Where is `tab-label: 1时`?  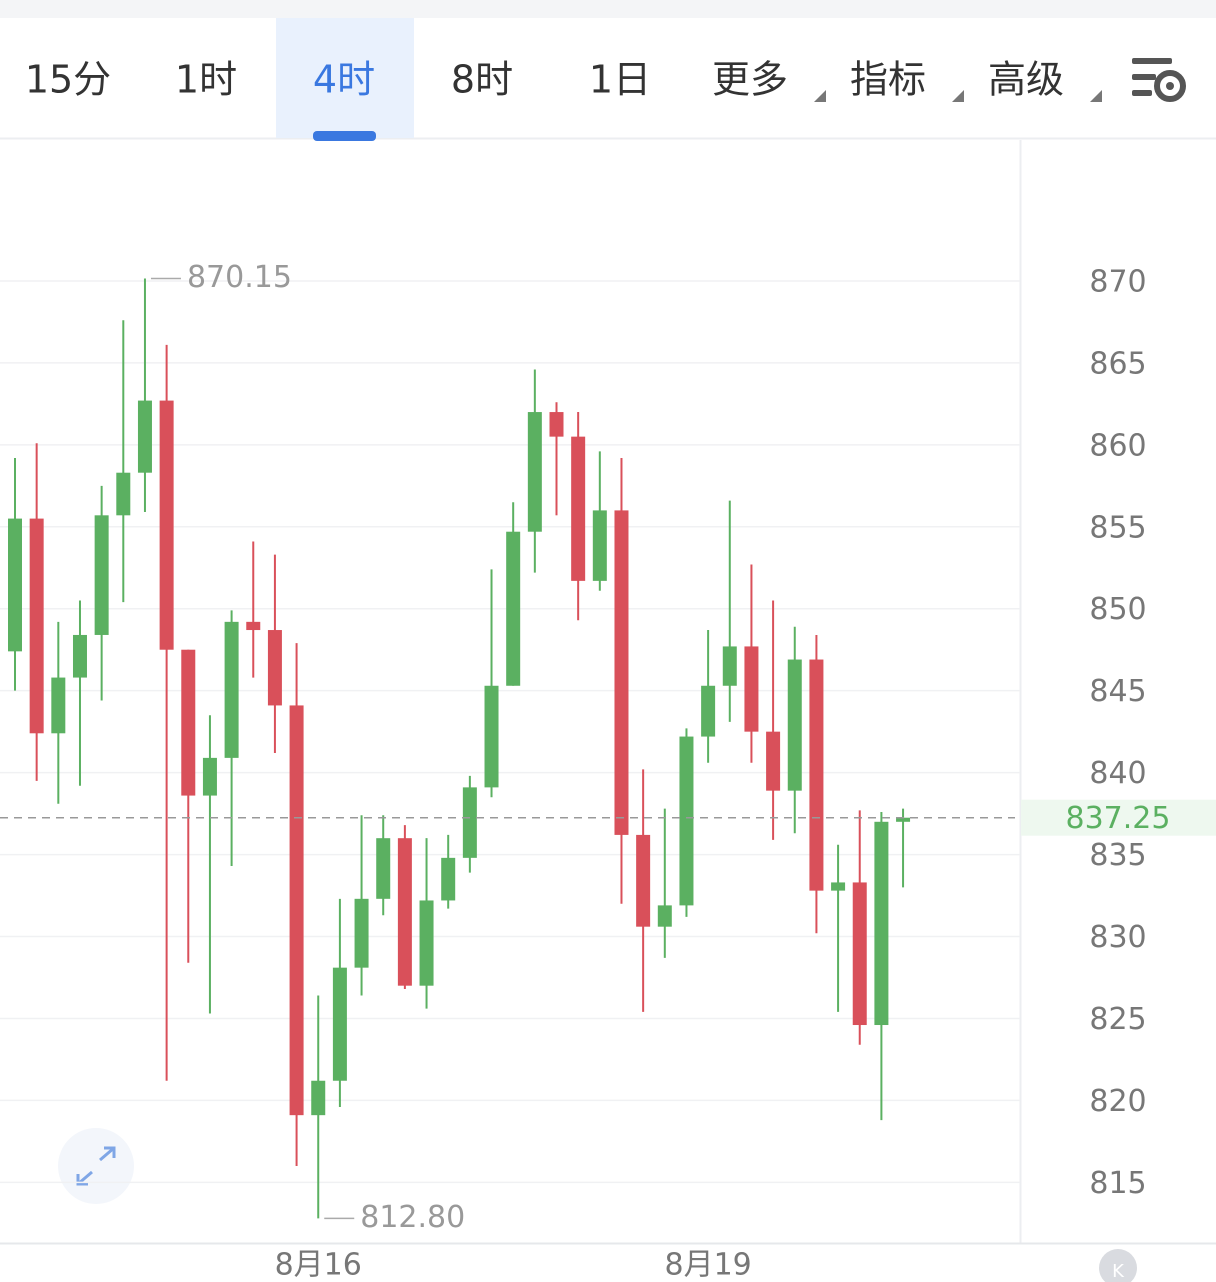 tab-label: 1时 is located at coordinates (206, 80).